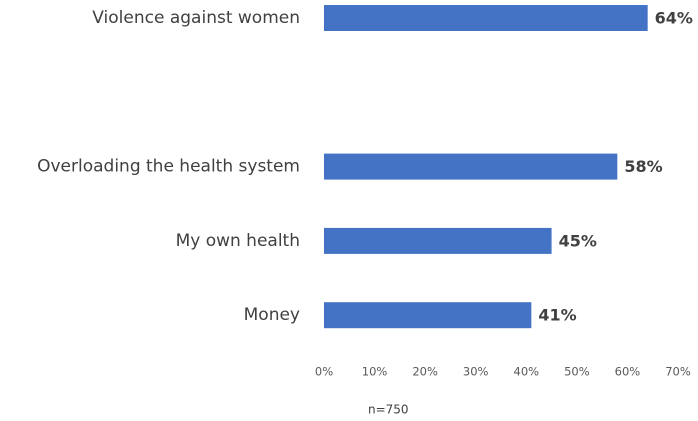 The image size is (698, 421). What do you see at coordinates (557, 315) in the screenshot?
I see `value-label: 41%` at bounding box center [557, 315].